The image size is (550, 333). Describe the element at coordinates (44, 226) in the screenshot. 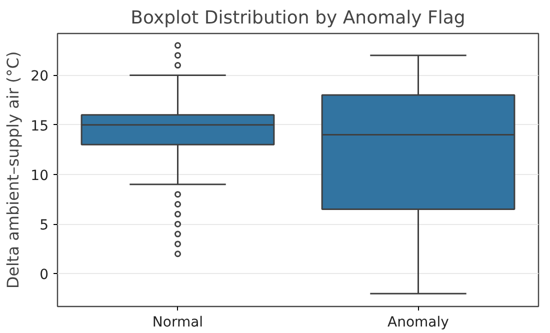

I see `y-tick-label: 5` at that location.